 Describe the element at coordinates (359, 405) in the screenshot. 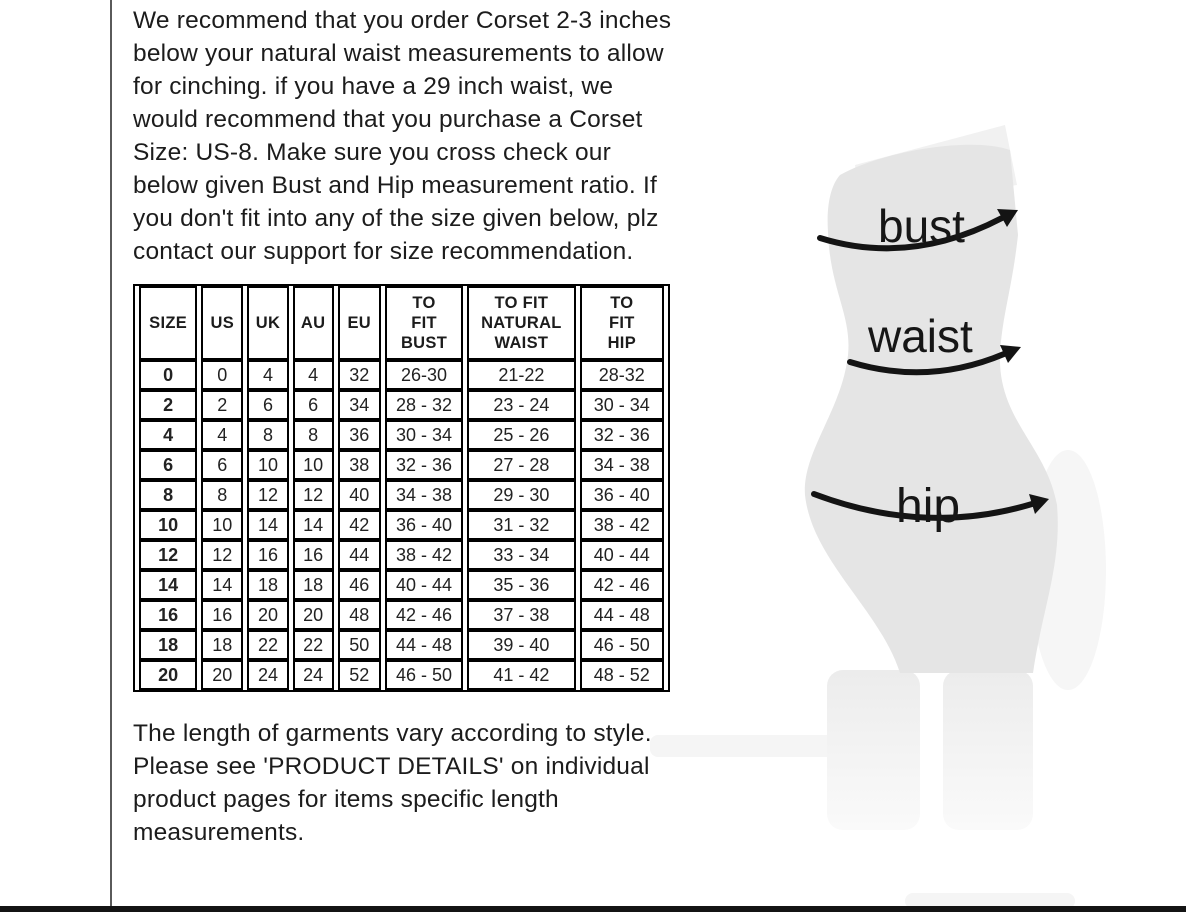

I see `value-cell: 34` at that location.